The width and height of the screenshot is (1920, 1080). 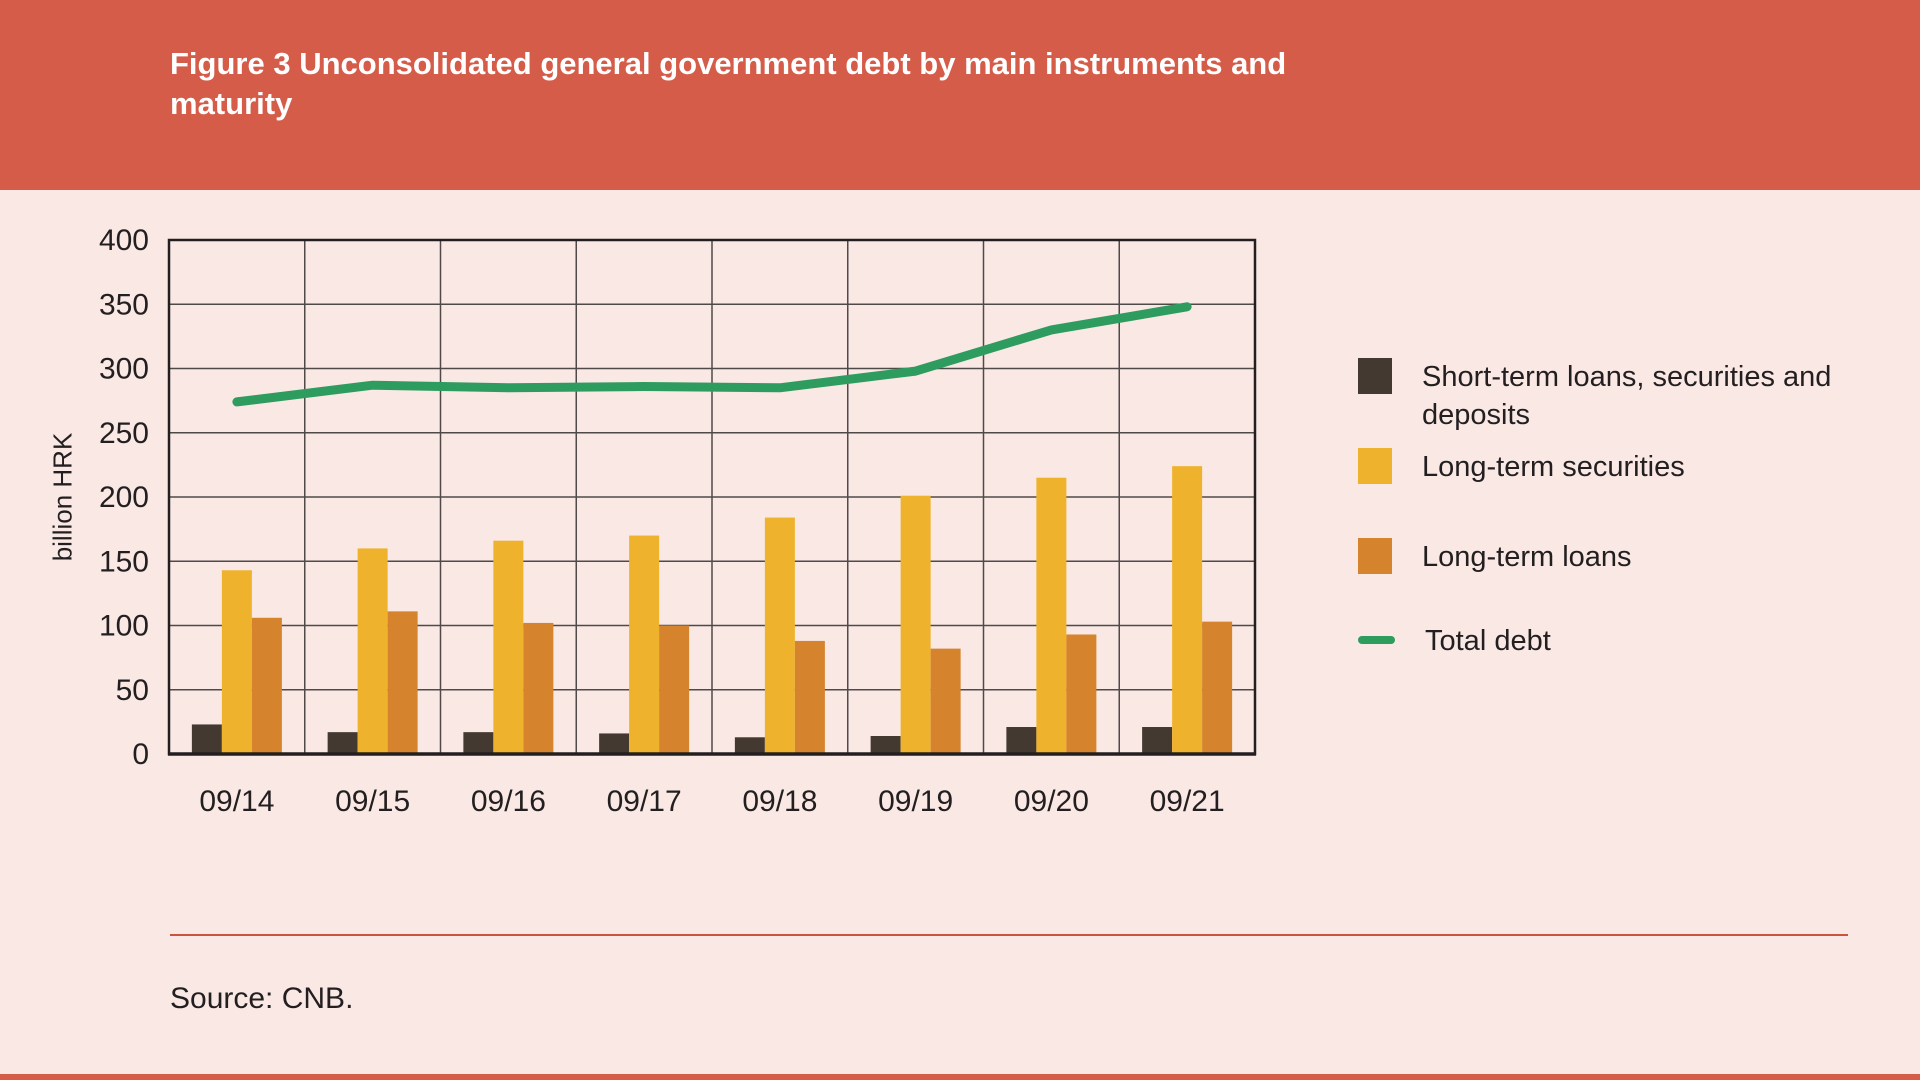 I want to click on x-tick-label: 09/17, so click(x=644, y=801).